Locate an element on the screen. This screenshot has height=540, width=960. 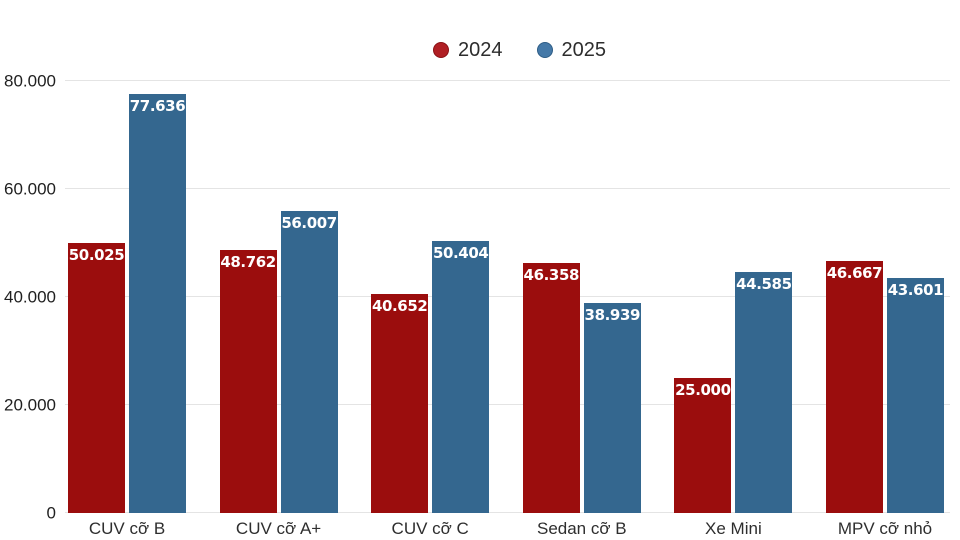
bar-value-label: 44.585 is located at coordinates (764, 284).